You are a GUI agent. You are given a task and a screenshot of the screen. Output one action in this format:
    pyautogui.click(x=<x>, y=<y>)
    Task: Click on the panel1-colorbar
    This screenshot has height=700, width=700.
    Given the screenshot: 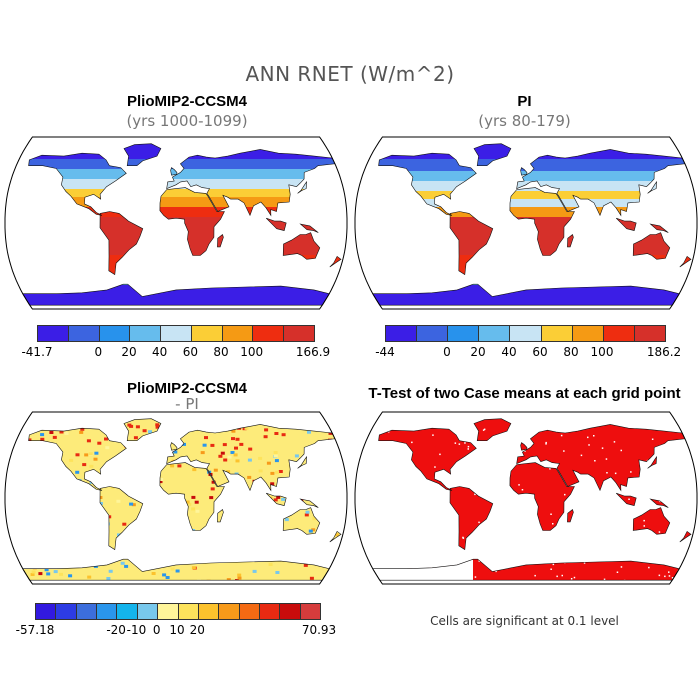 What is the action you would take?
    pyautogui.click(x=176, y=333)
    